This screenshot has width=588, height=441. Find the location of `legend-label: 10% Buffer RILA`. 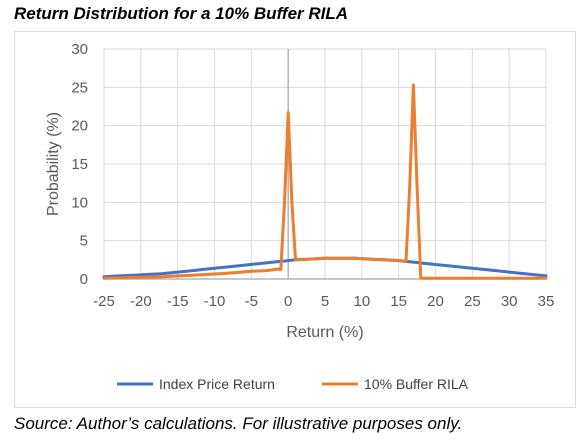

legend-label: 10% Buffer RILA is located at coordinates (416, 384).